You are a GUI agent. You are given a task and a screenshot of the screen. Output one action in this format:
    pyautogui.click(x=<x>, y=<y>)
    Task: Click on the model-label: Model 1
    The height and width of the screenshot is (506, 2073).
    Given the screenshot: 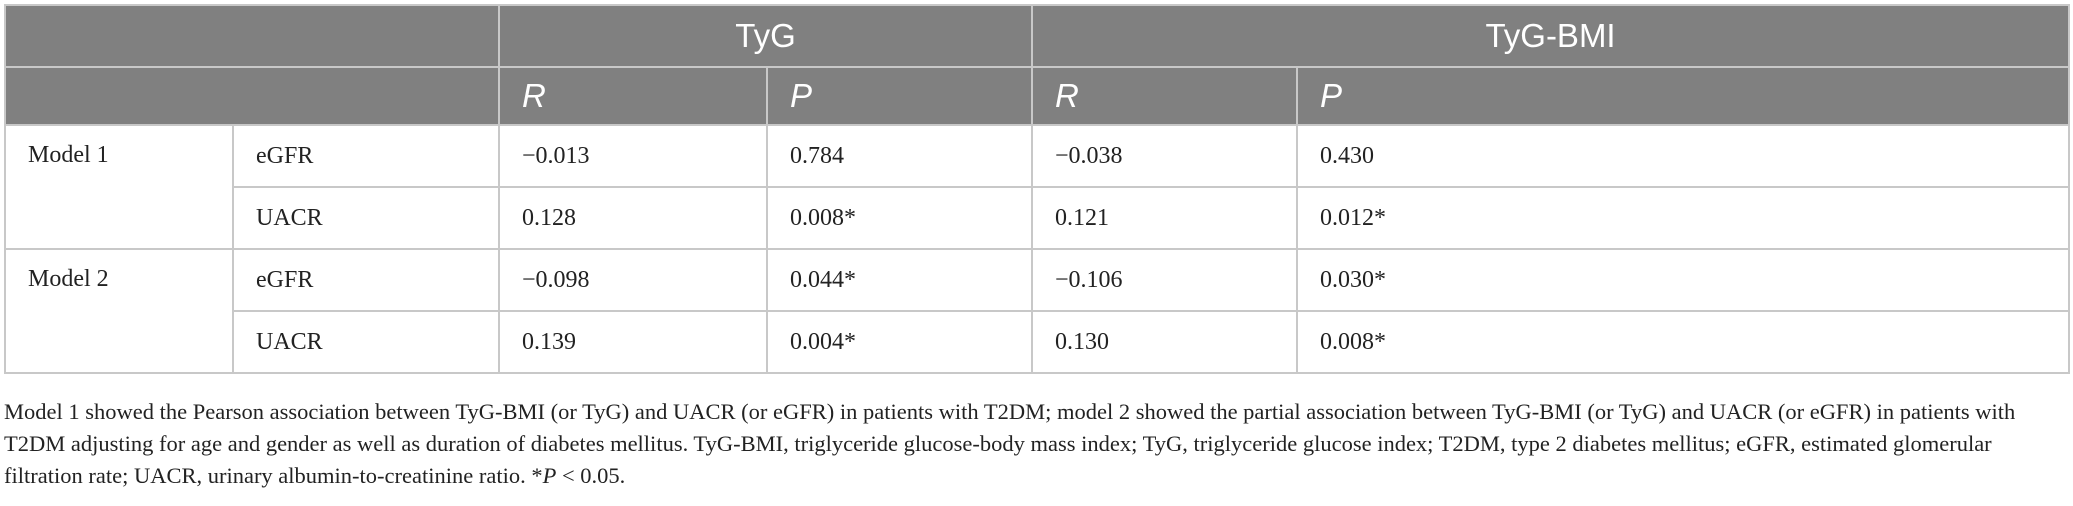 What is the action you would take?
    pyautogui.click(x=119, y=187)
    